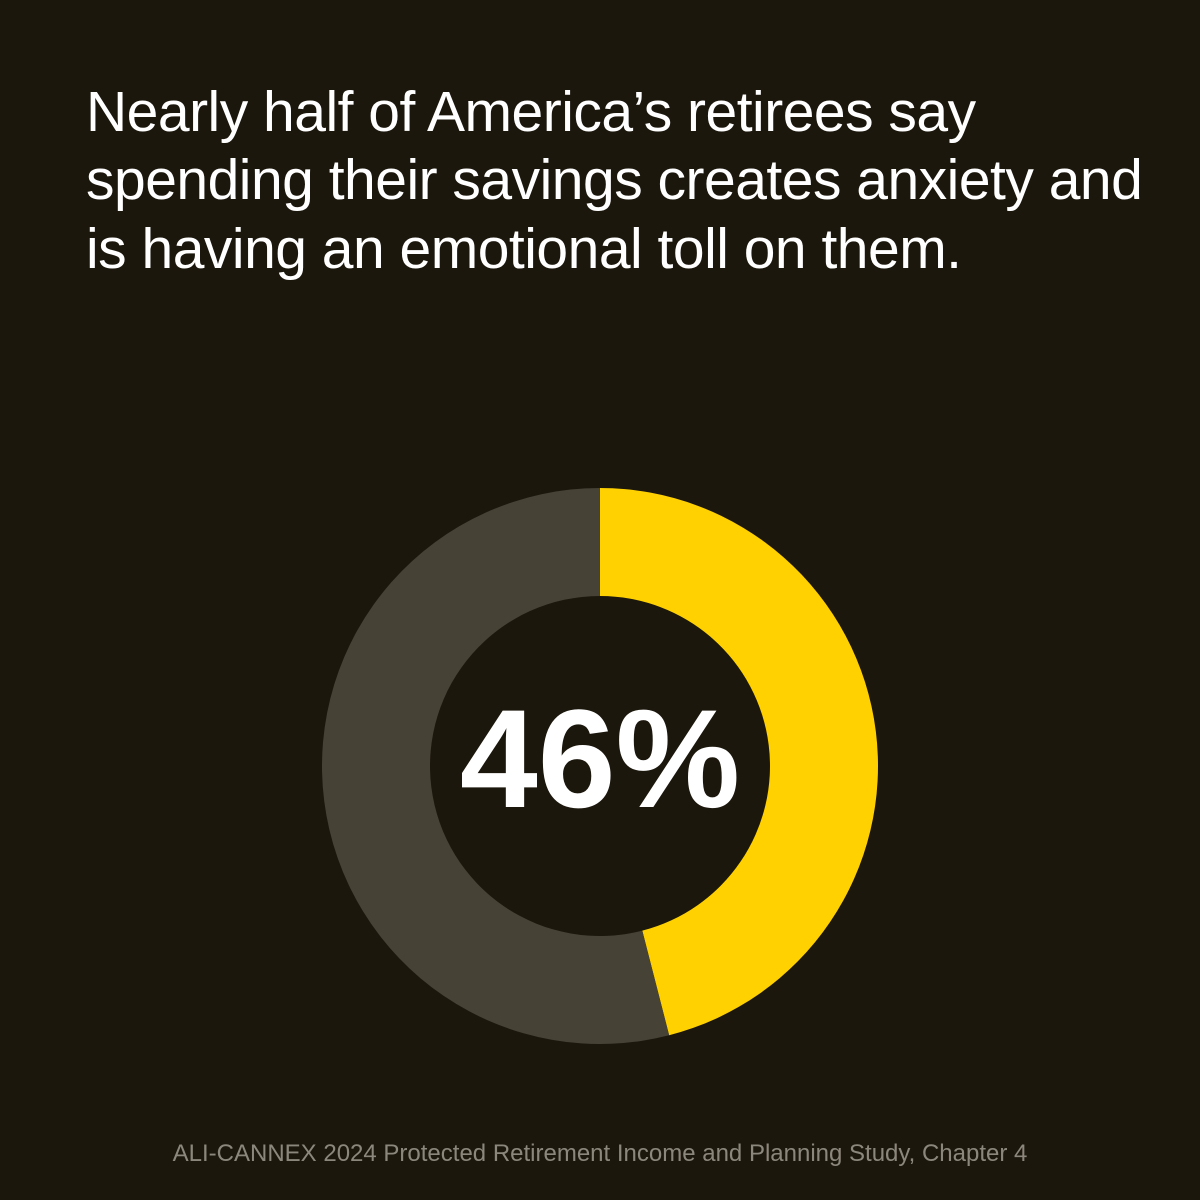 This screenshot has width=1200, height=1200. What do you see at coordinates (600, 758) in the screenshot?
I see `center-label: 46%` at bounding box center [600, 758].